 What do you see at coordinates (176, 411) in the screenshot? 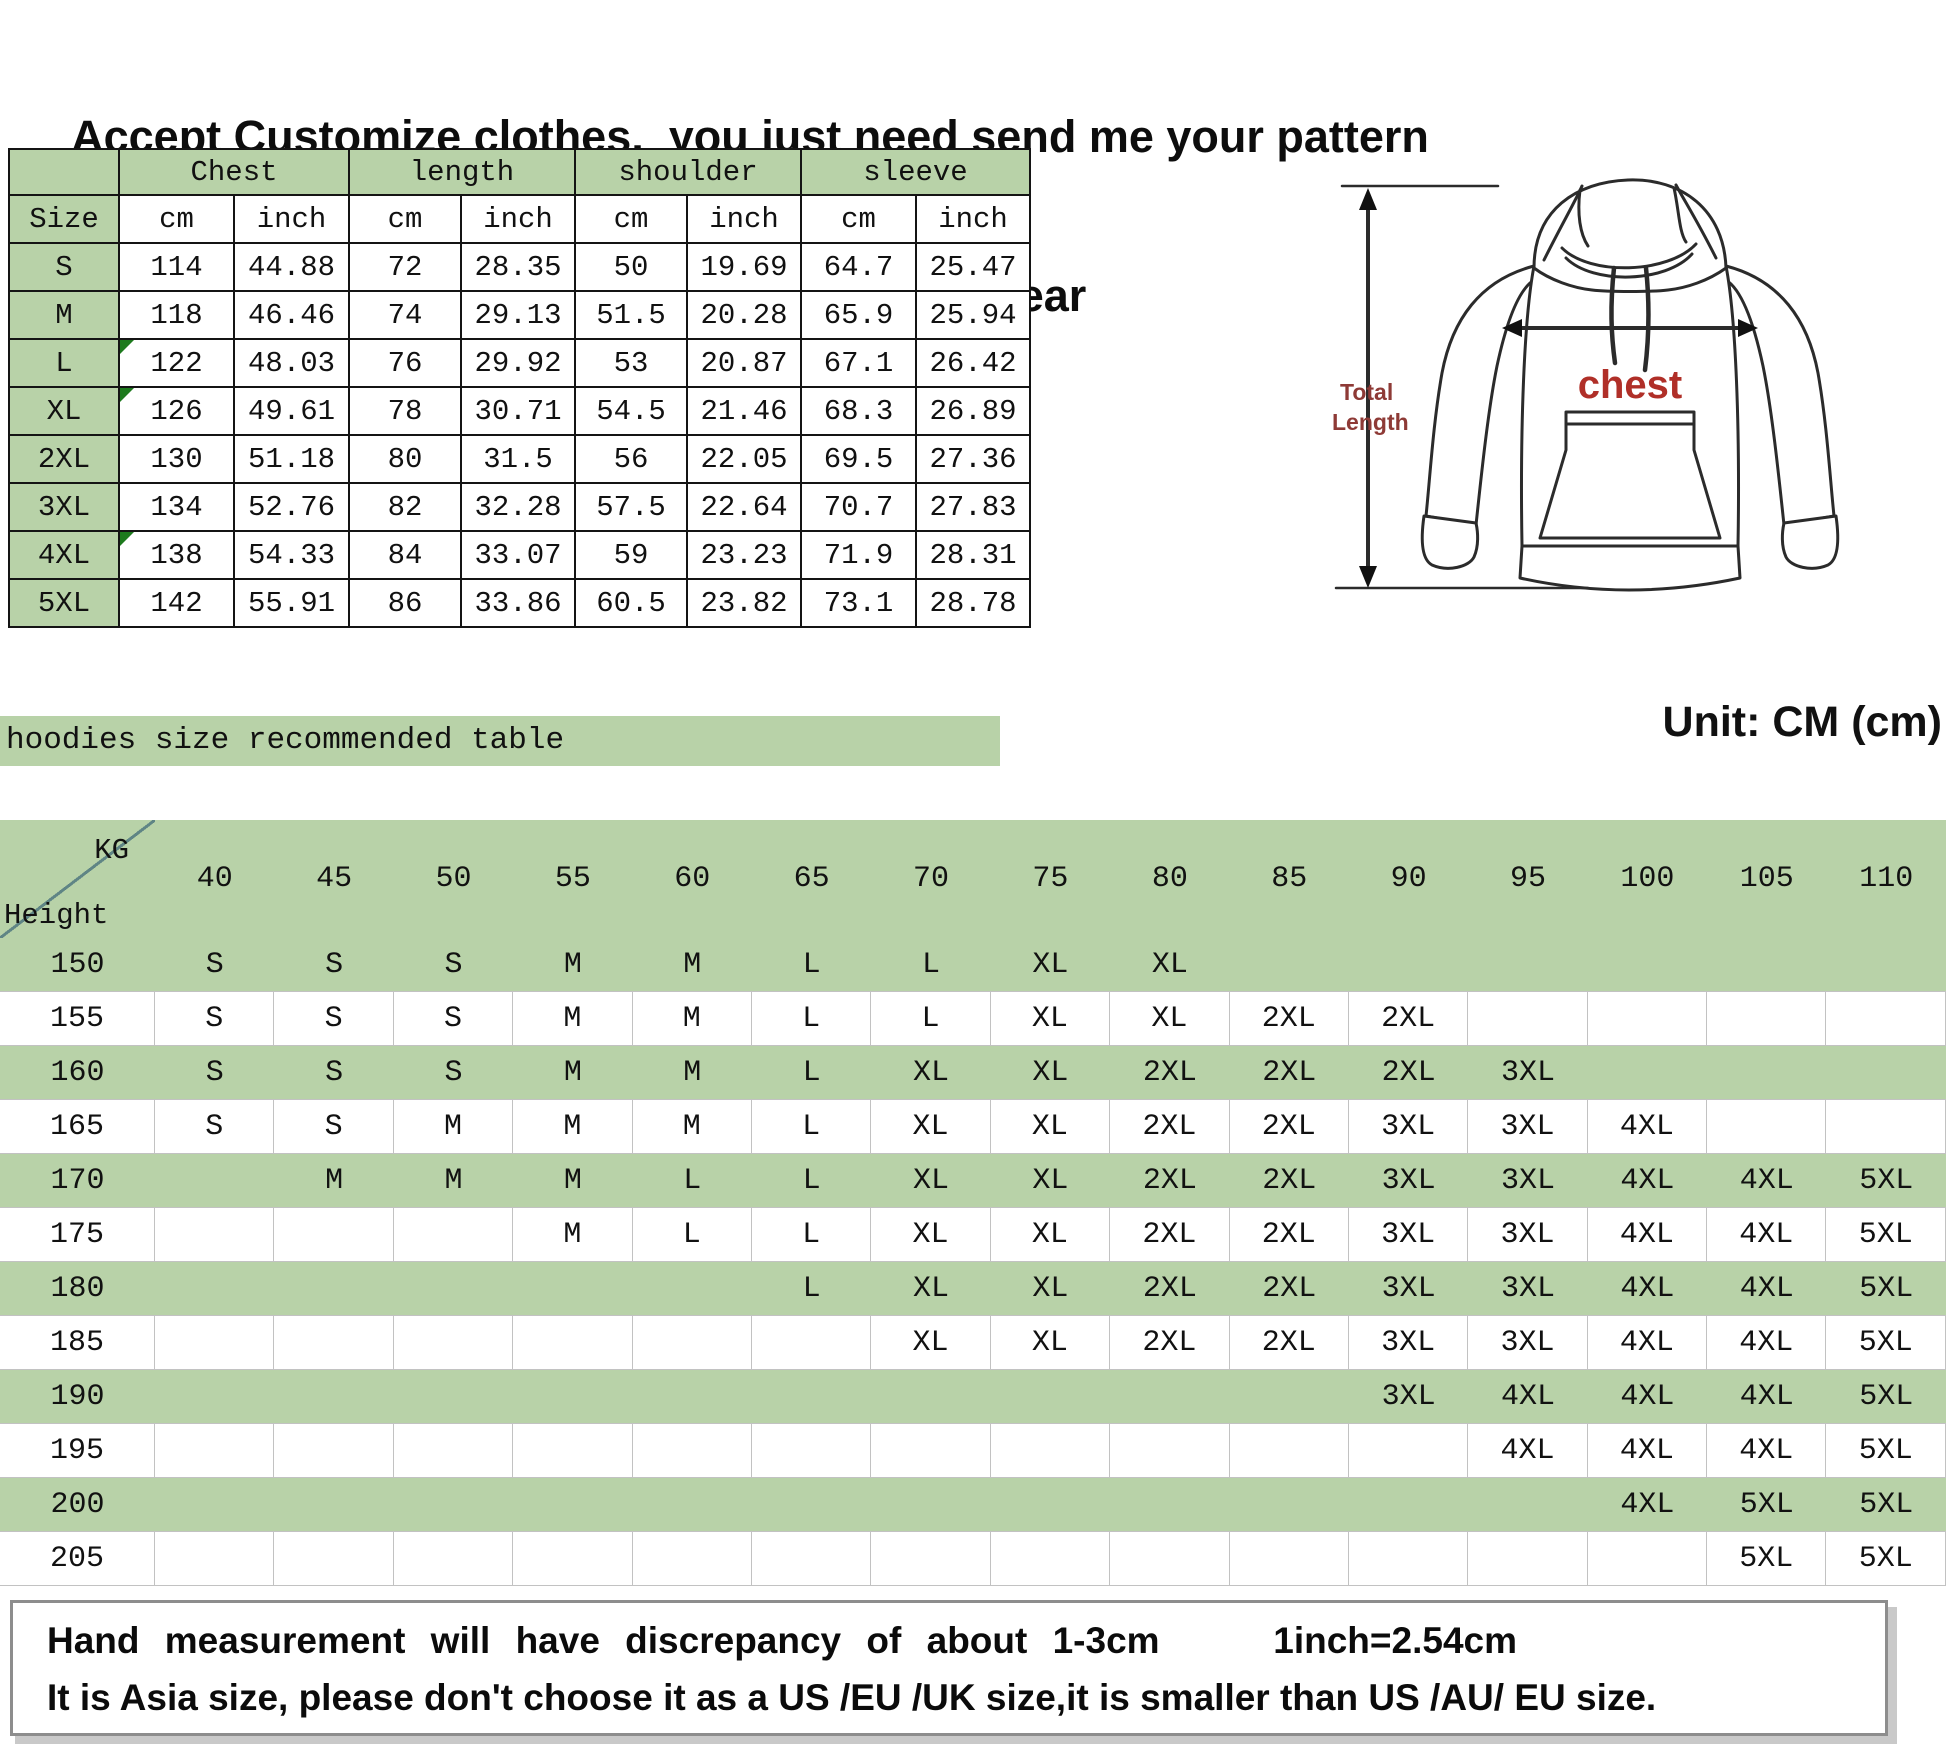
I see `chest-cm-cell: 126` at bounding box center [176, 411].